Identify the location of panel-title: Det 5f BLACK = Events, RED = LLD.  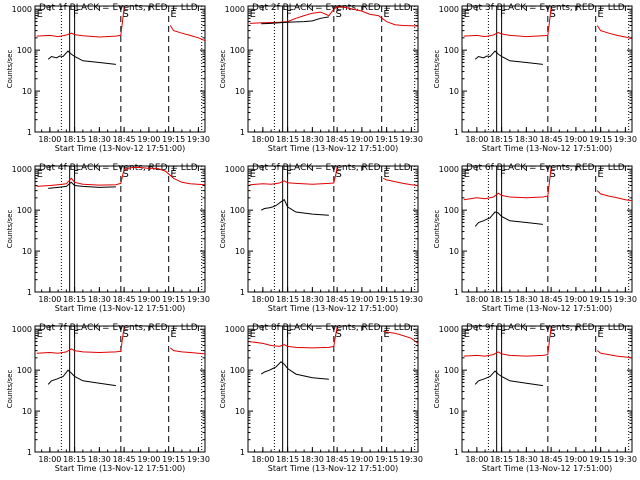
(331, 168).